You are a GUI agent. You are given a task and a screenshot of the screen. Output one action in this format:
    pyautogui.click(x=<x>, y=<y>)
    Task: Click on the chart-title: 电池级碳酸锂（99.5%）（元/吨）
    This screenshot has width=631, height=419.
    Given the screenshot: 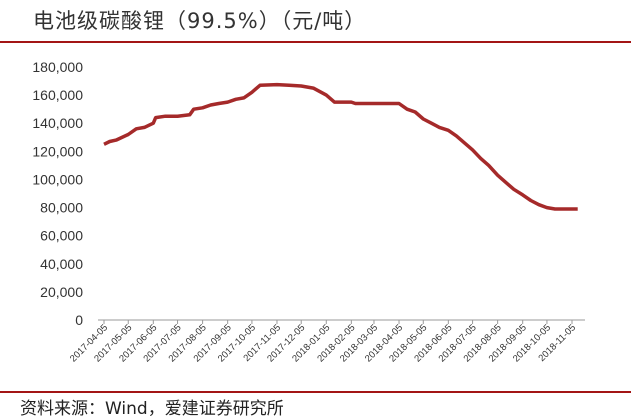 What is the action you would take?
    pyautogui.click(x=200, y=21)
    